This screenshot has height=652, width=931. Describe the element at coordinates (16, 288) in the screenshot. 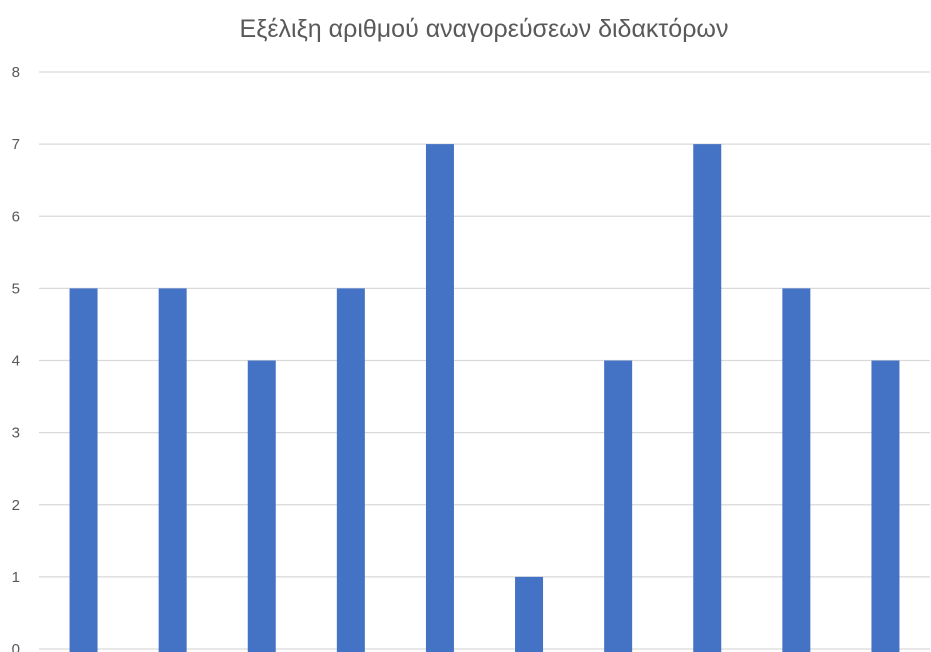

I see `y-tick-label: 5` at that location.